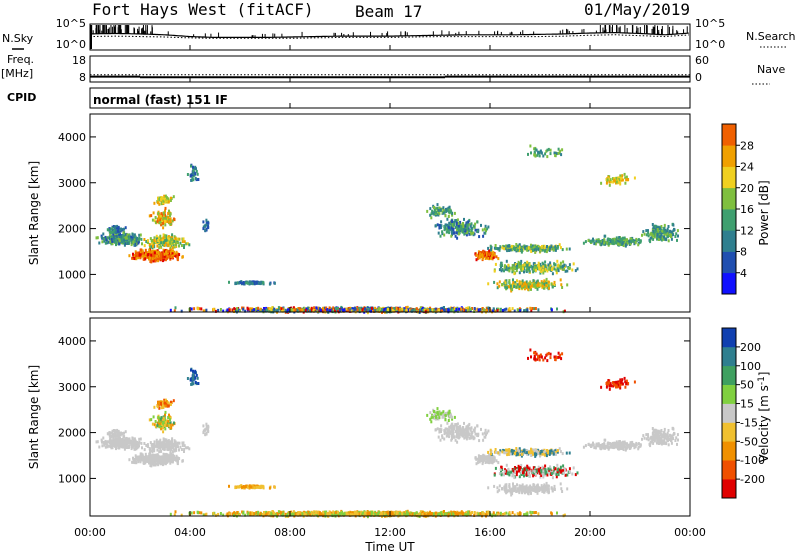 This screenshot has height=554, width=800. I want to click on power-colorbar-swatch, so click(729, 283).